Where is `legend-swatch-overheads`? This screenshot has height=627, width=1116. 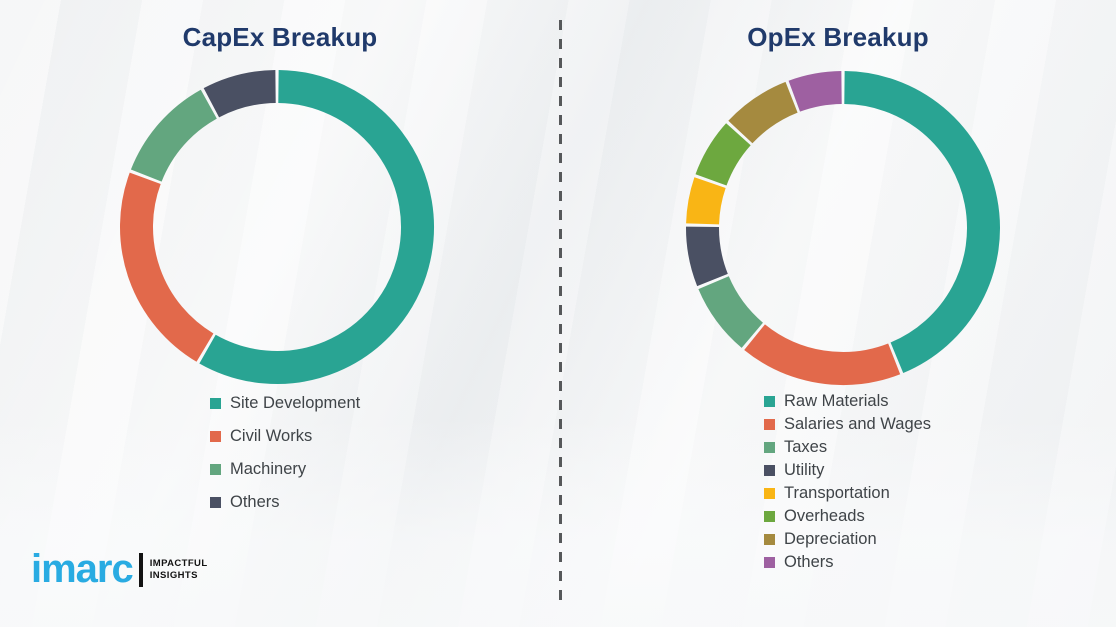
legend-swatch-overheads is located at coordinates (769, 516).